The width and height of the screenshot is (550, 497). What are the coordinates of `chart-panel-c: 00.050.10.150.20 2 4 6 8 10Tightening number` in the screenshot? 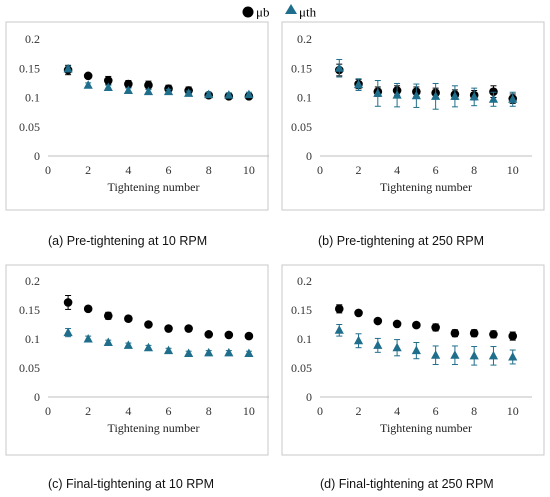 It's located at (144, 354).